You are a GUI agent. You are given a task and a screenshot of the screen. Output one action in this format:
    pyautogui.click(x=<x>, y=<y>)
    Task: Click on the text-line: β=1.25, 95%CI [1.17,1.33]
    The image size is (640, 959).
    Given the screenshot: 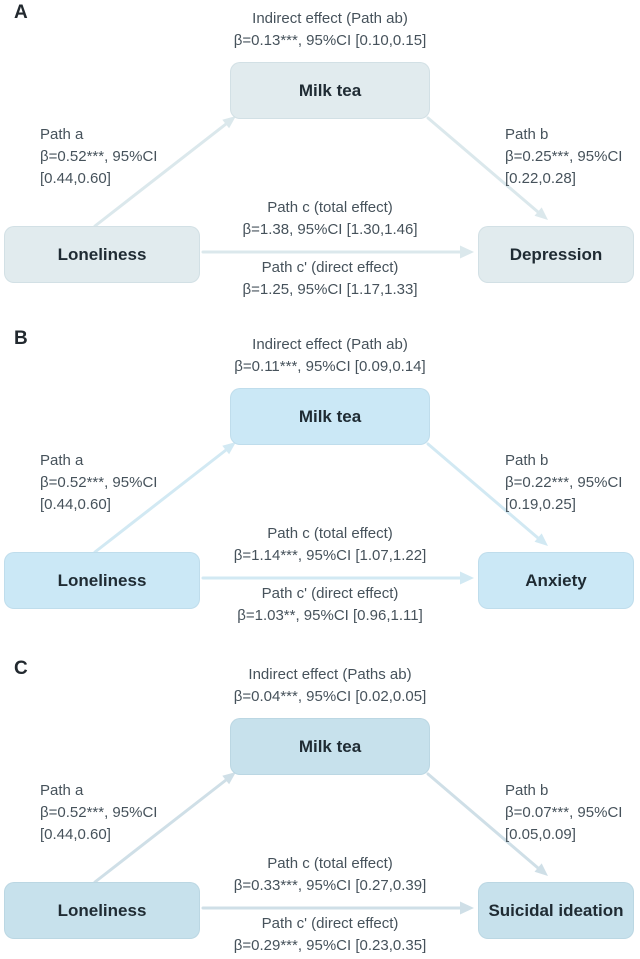 What is the action you would take?
    pyautogui.click(x=330, y=289)
    